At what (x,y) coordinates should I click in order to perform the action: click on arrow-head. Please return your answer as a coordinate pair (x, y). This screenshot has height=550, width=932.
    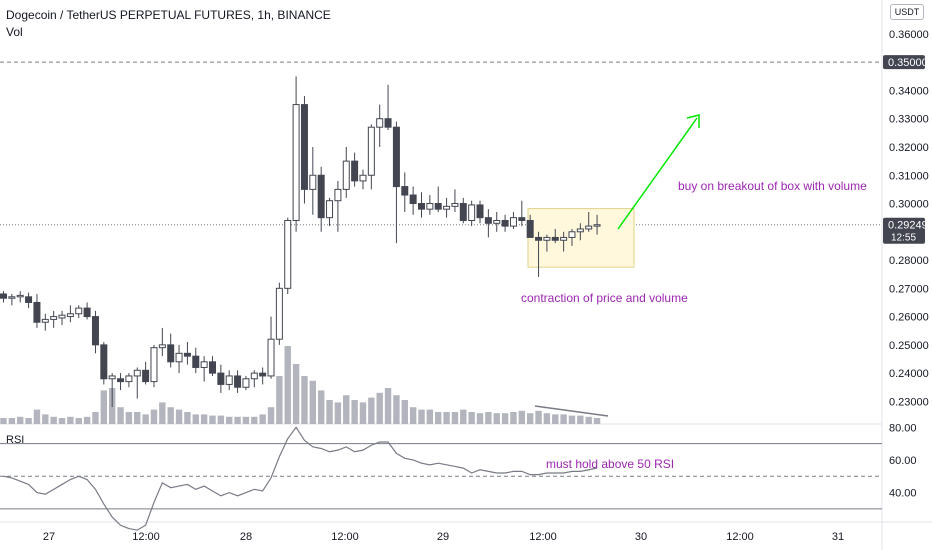
    Looking at the image, I should click on (693, 121).